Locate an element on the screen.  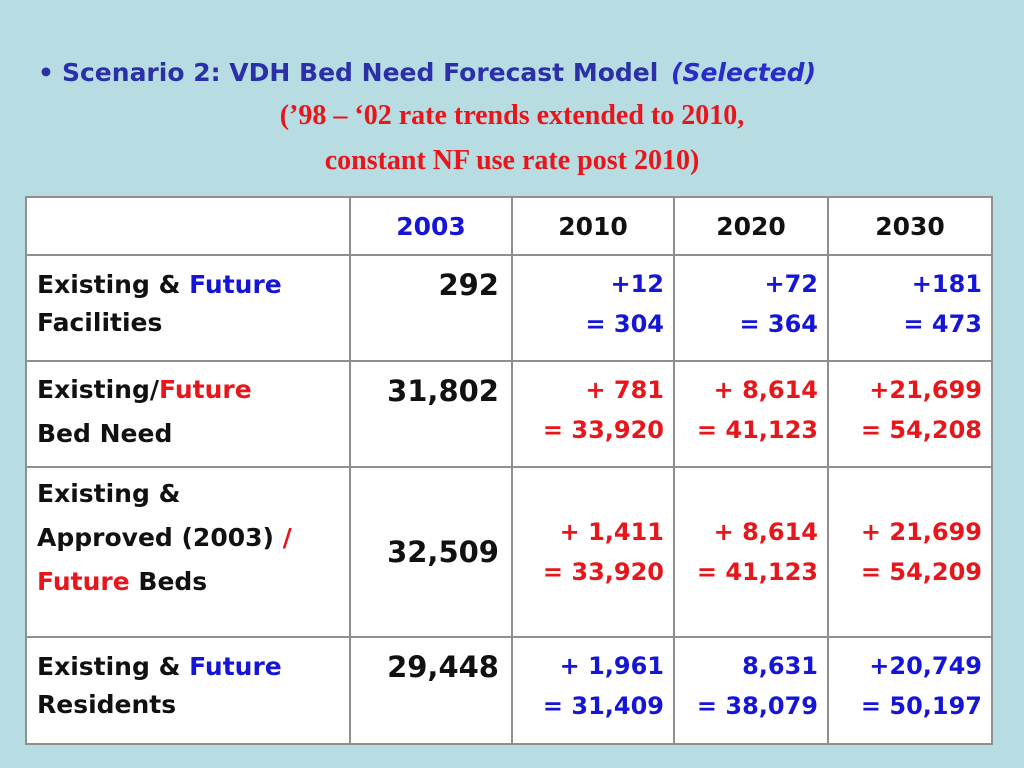
cell-delta: 8,631 is located at coordinates (780, 666).